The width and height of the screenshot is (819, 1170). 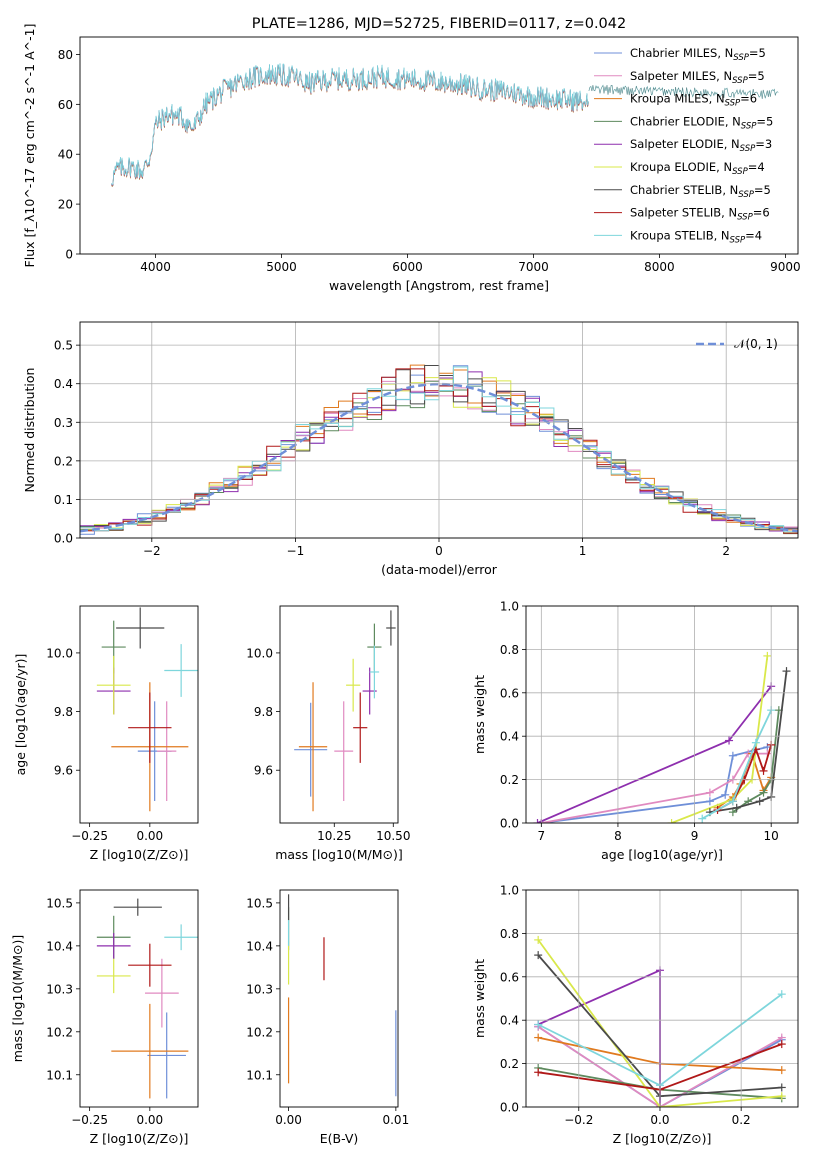 I want to click on legend-label-salpeter_elodie: Salpeter ELODIE, NSSP=3, so click(x=701, y=145).